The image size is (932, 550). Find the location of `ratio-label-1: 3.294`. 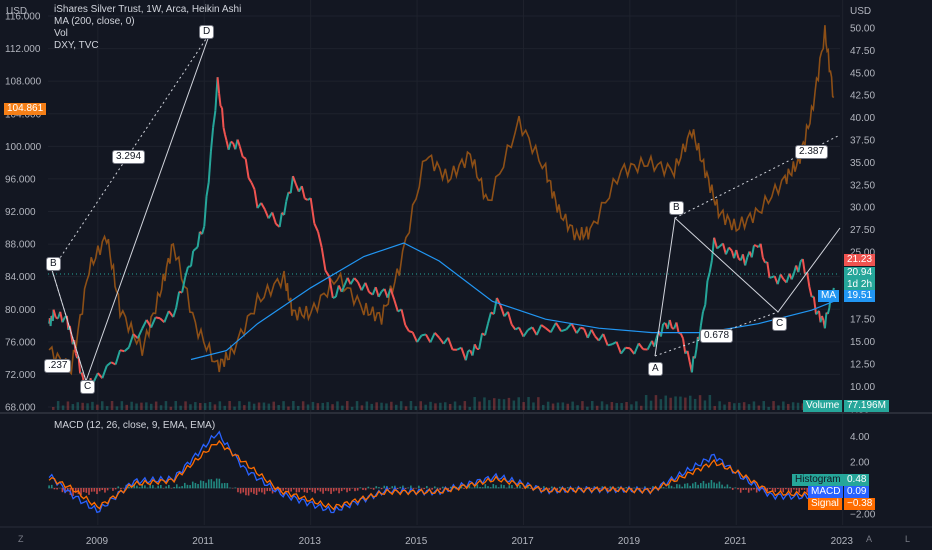

ratio-label-1: 3.294 is located at coordinates (129, 157).